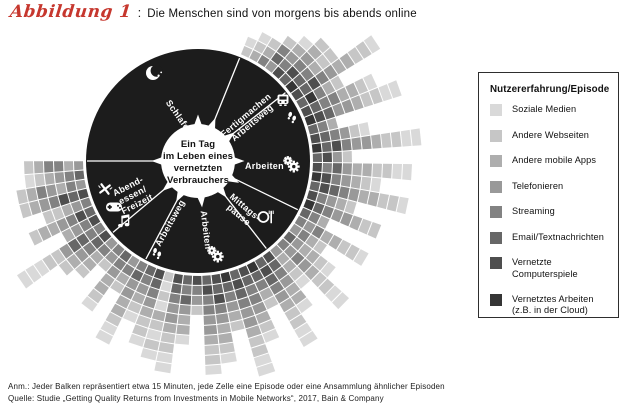 This screenshot has height=412, width=630. What do you see at coordinates (533, 211) in the screenshot?
I see `legend-item-label: Streaming` at bounding box center [533, 211].